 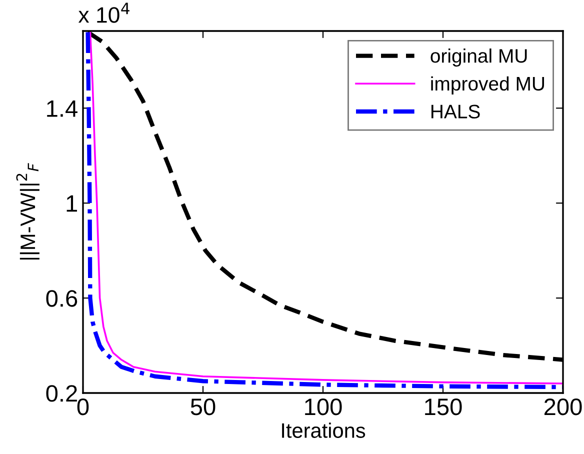 What do you see at coordinates (478, 57) in the screenshot?
I see `legend-label: original MU` at bounding box center [478, 57].